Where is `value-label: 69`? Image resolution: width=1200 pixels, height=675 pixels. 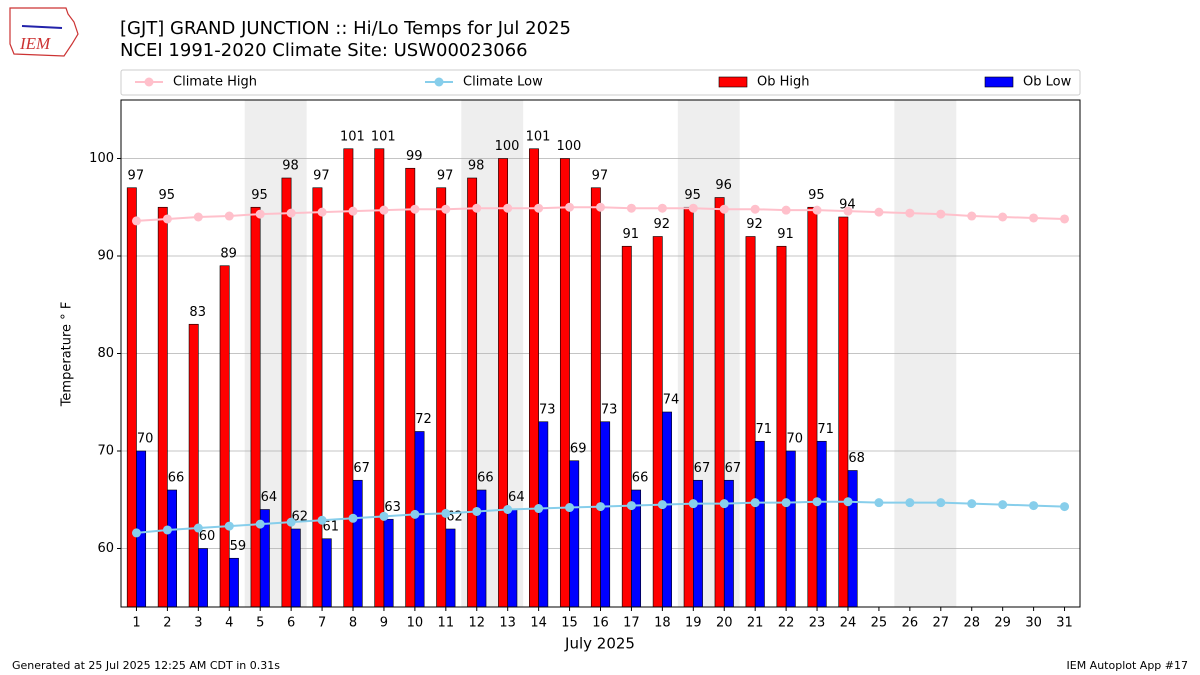 value-label: 69 is located at coordinates (578, 448).